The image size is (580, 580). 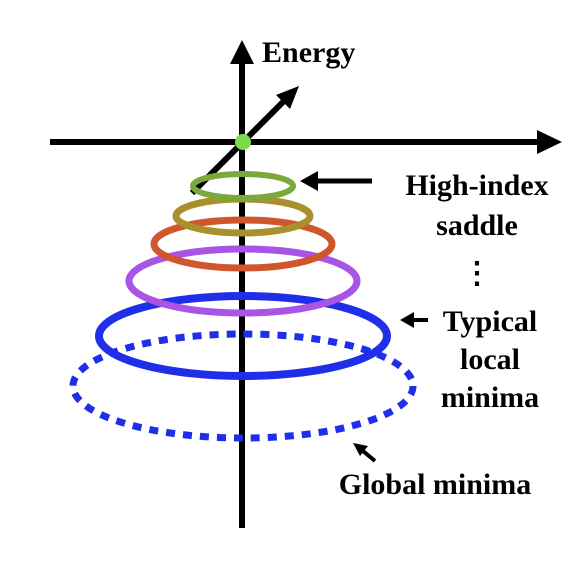 What do you see at coordinates (490, 359) in the screenshot?
I see `typical-minima-label-line2: local` at bounding box center [490, 359].